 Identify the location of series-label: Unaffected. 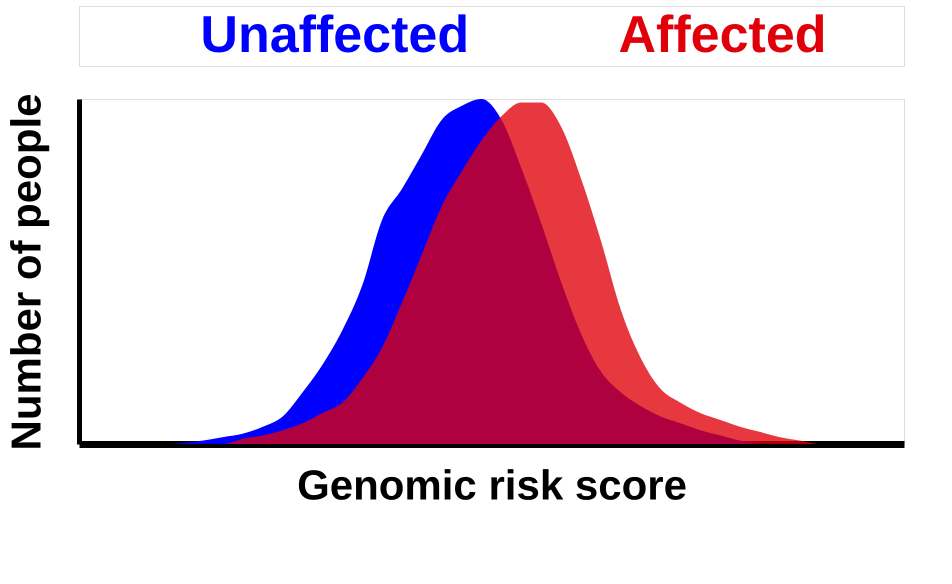
(335, 35).